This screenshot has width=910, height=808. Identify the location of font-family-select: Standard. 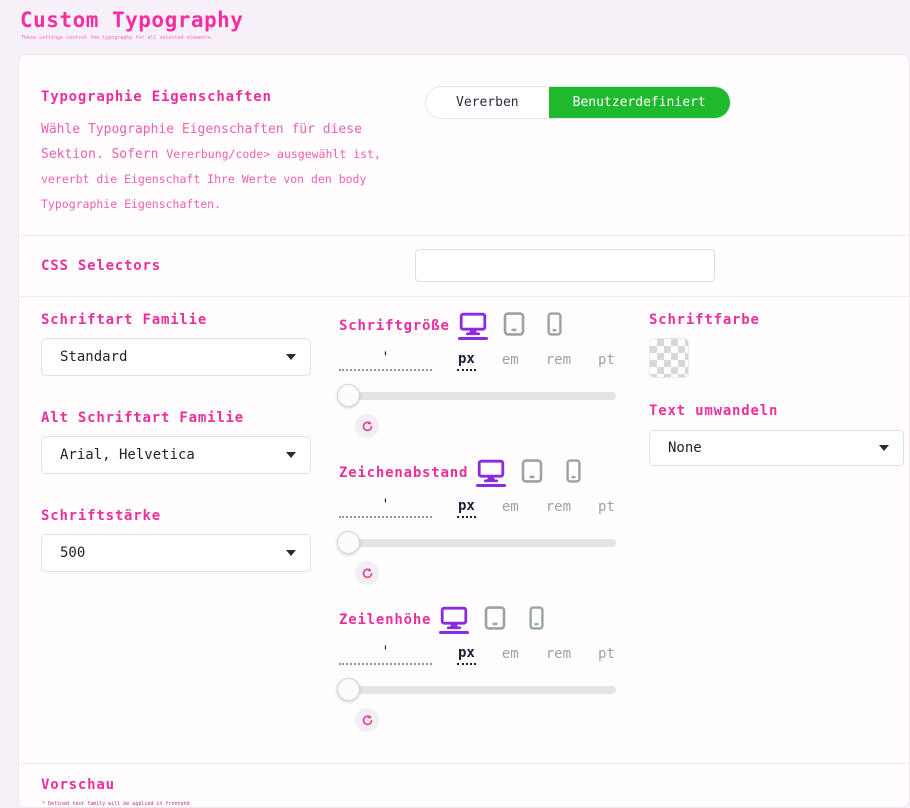
(176, 357).